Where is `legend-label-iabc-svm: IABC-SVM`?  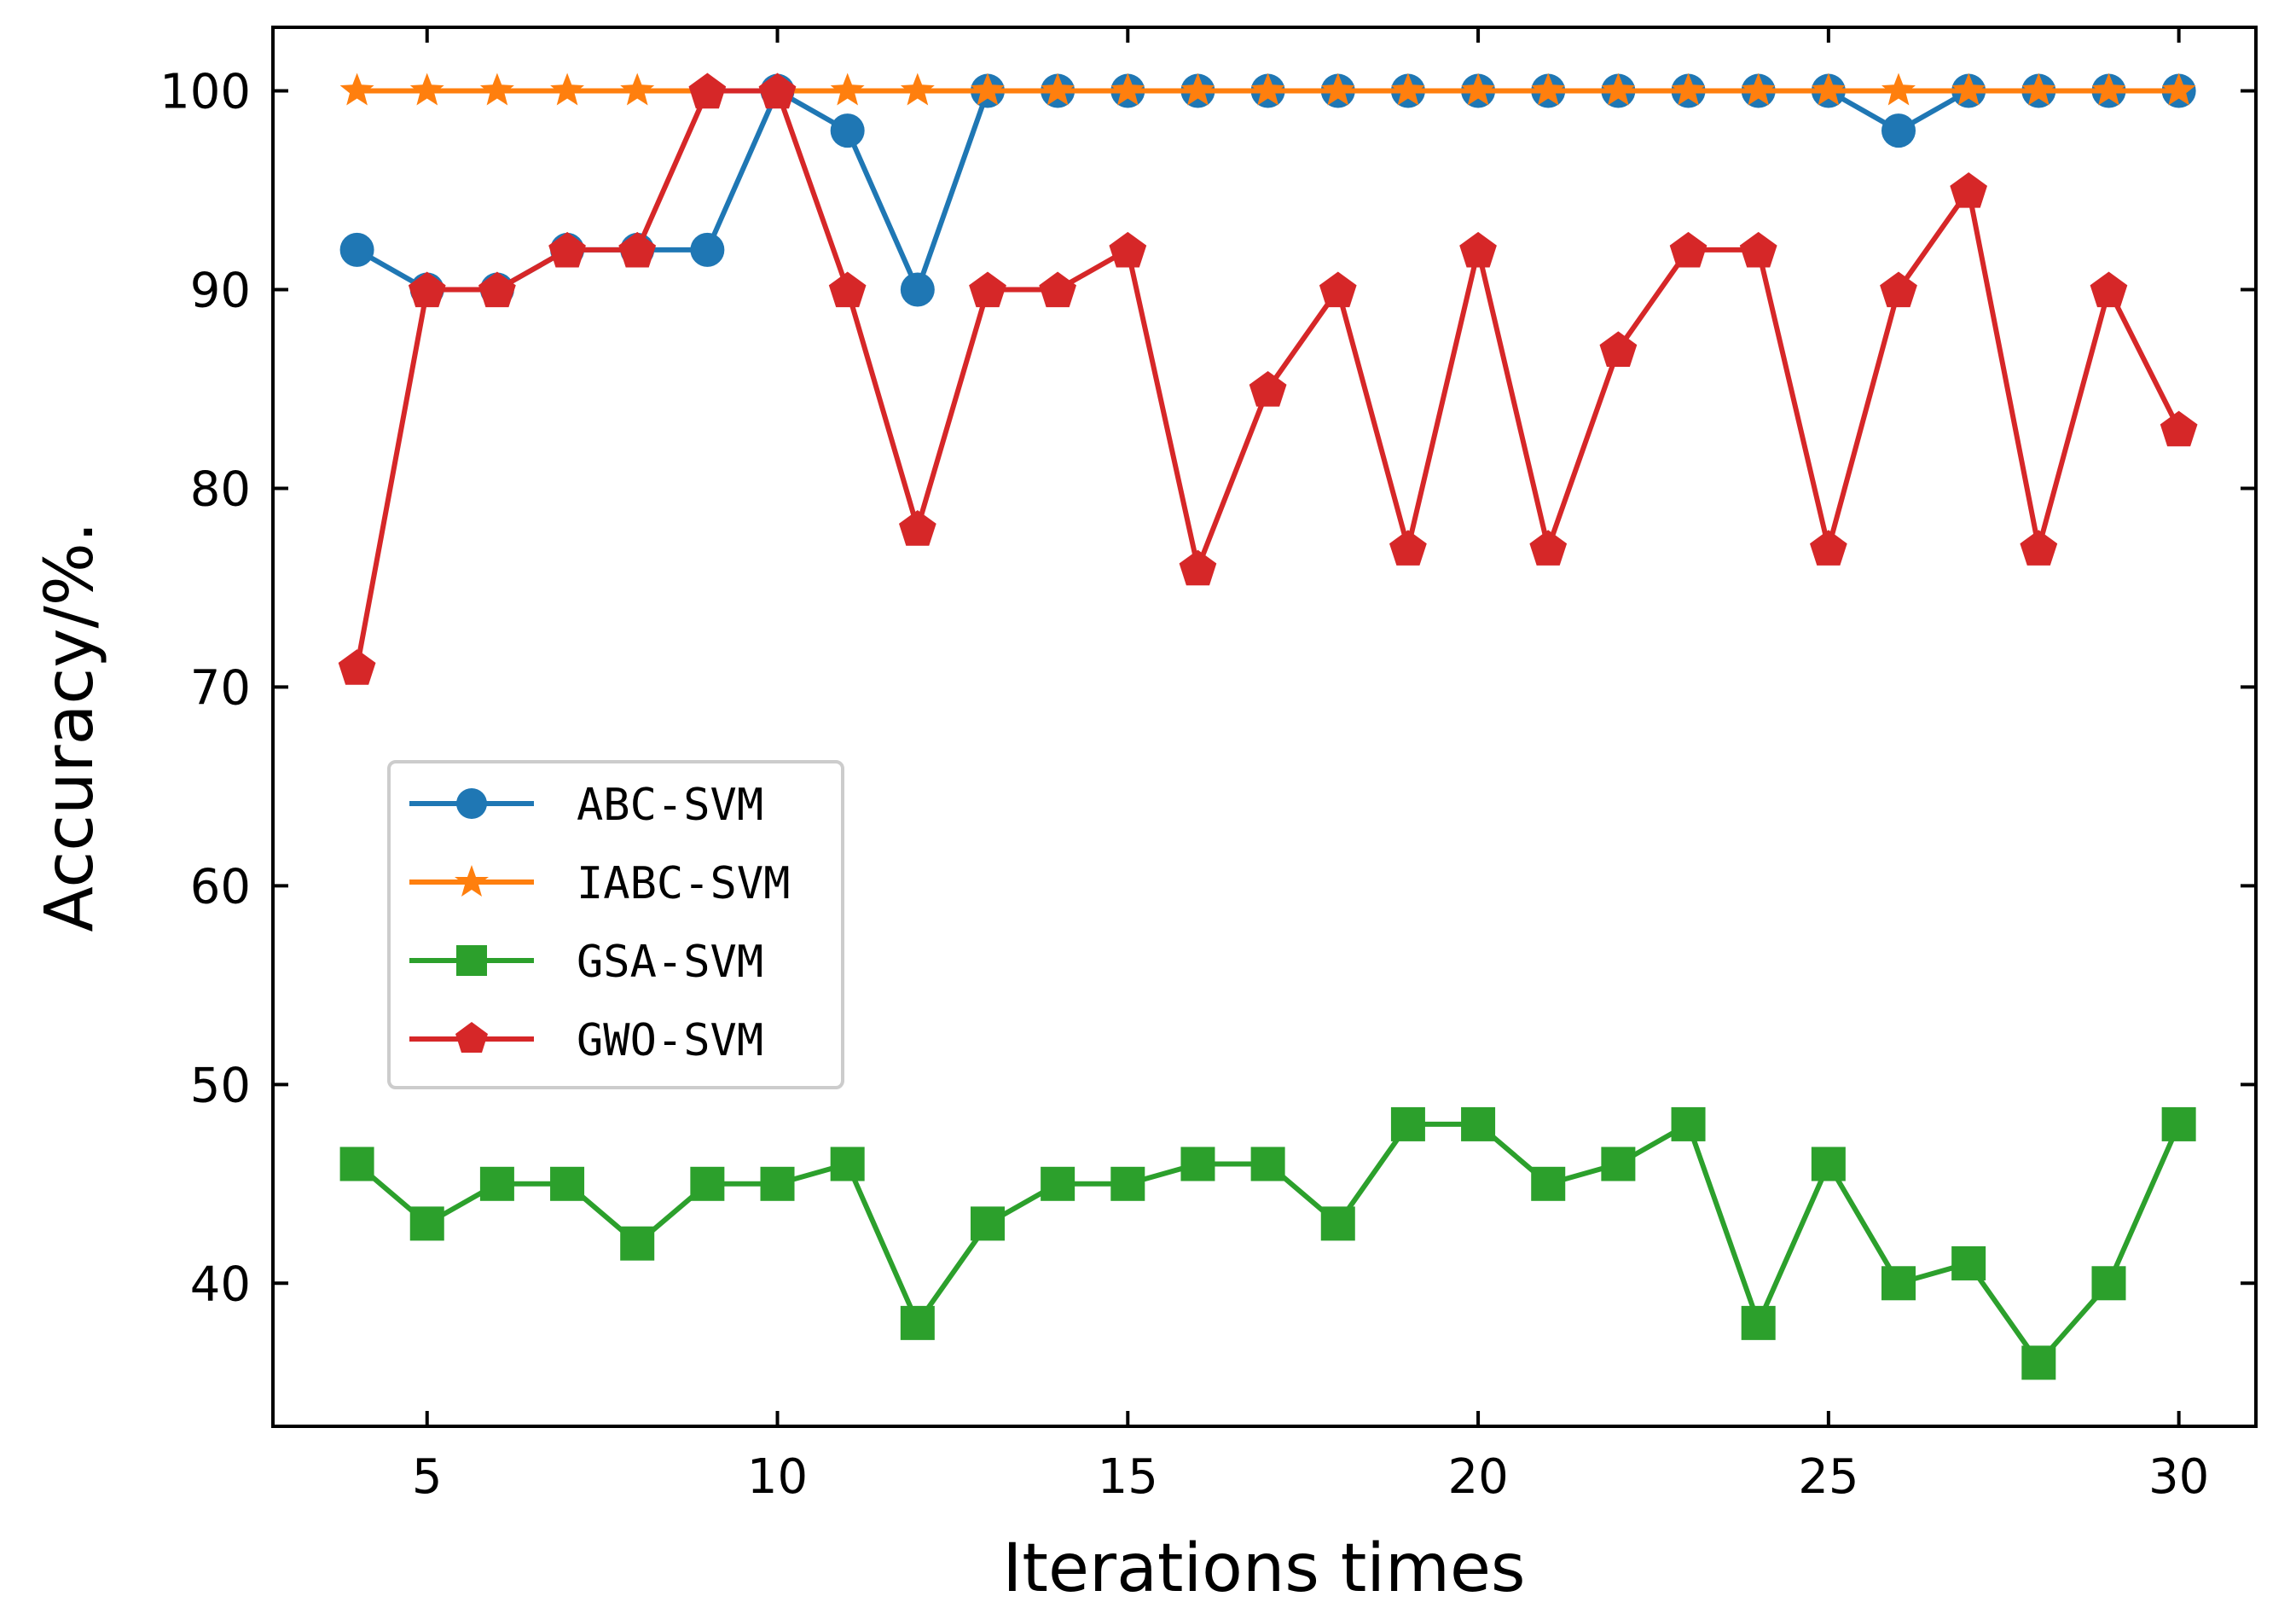 legend-label-iabc-svm: IABC-SVM is located at coordinates (683, 883).